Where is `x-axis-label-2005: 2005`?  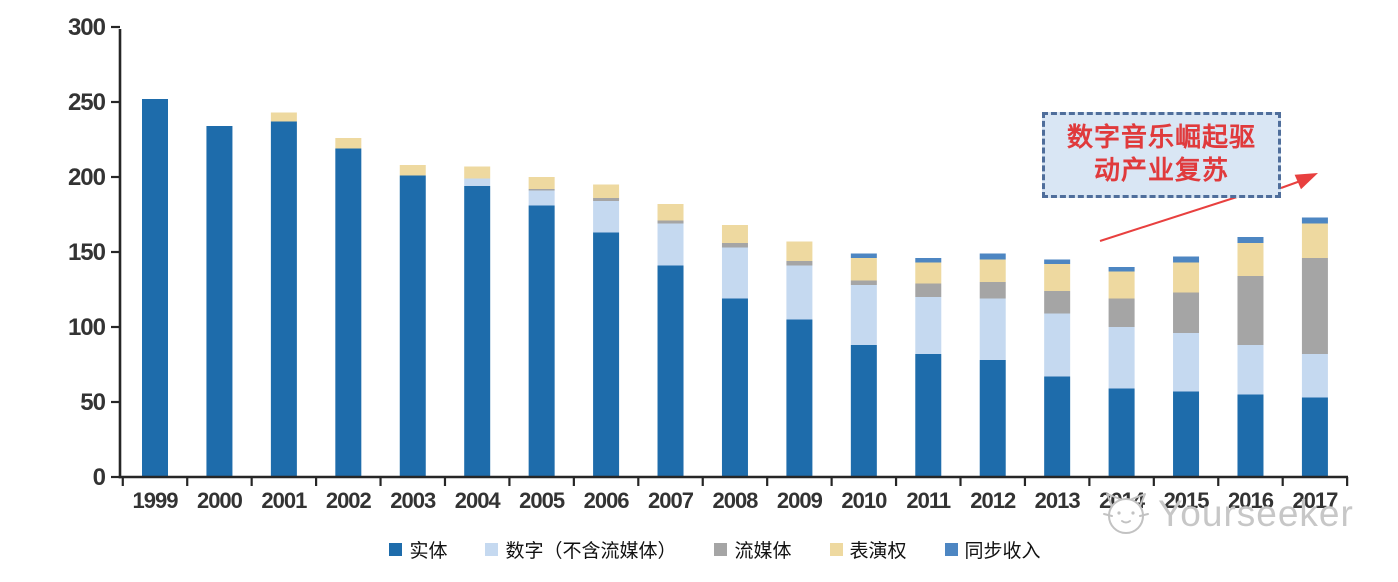
x-axis-label-2005: 2005 is located at coordinates (542, 500).